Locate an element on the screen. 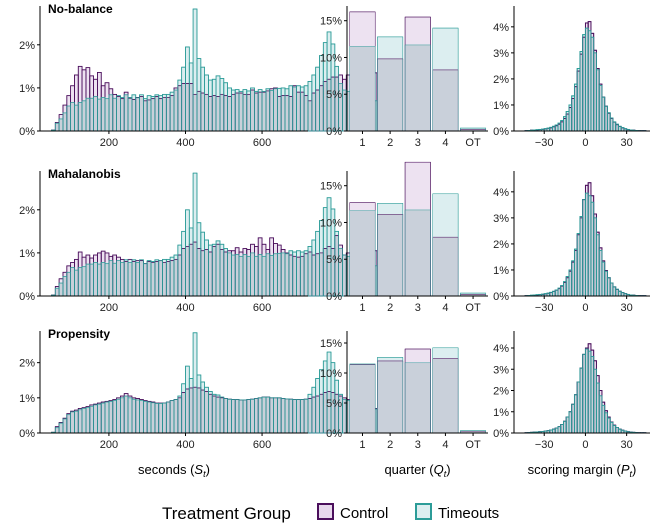 This screenshot has height=530, width=651. panel-0-2: 0% 1% 2% 3% 4% −30 0 30 is located at coordinates (571, 77).